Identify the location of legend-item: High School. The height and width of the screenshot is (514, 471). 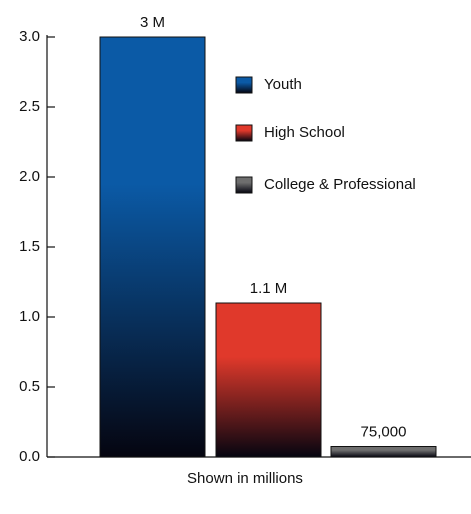
(290, 133).